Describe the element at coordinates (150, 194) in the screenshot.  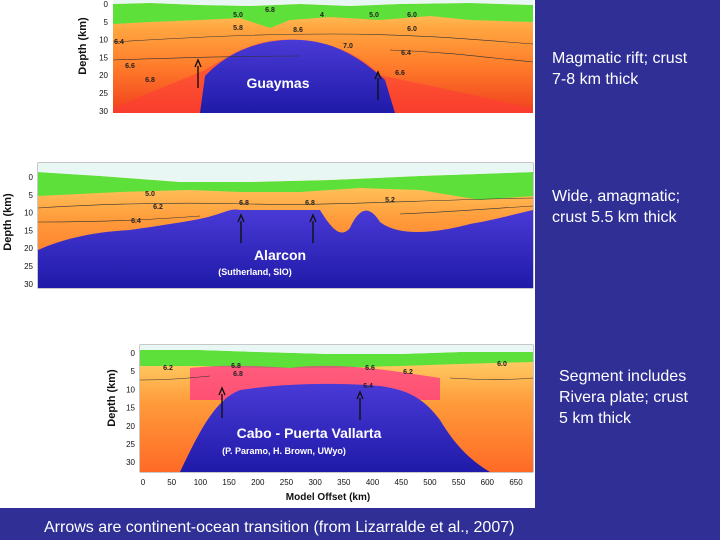
I see `alarcon-velocity-label: 5.0` at that location.